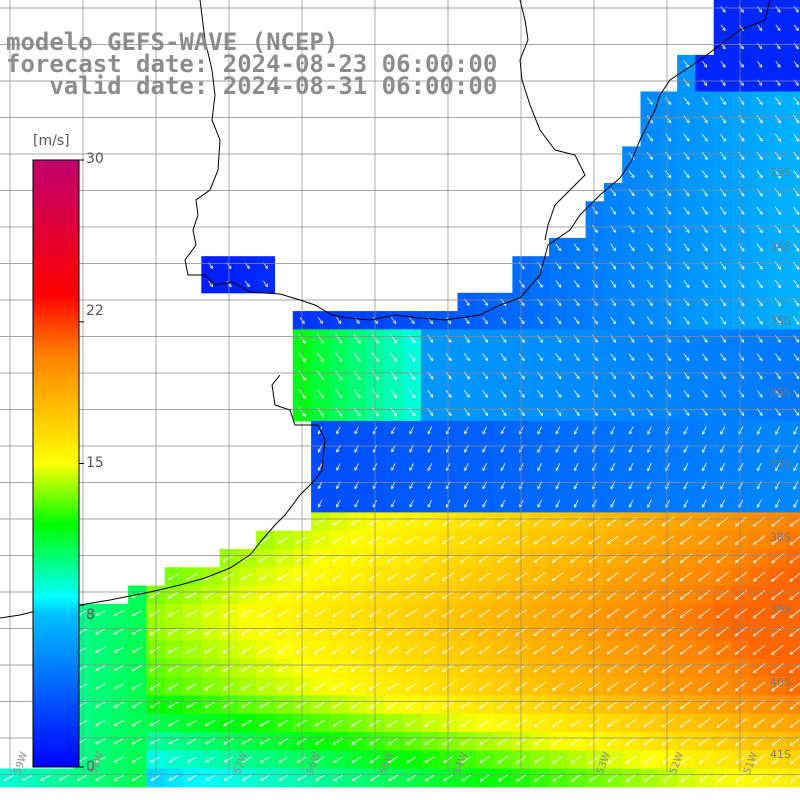  What do you see at coordinates (780, 754) in the screenshot?
I see `lat-label-41s: 41S` at bounding box center [780, 754].